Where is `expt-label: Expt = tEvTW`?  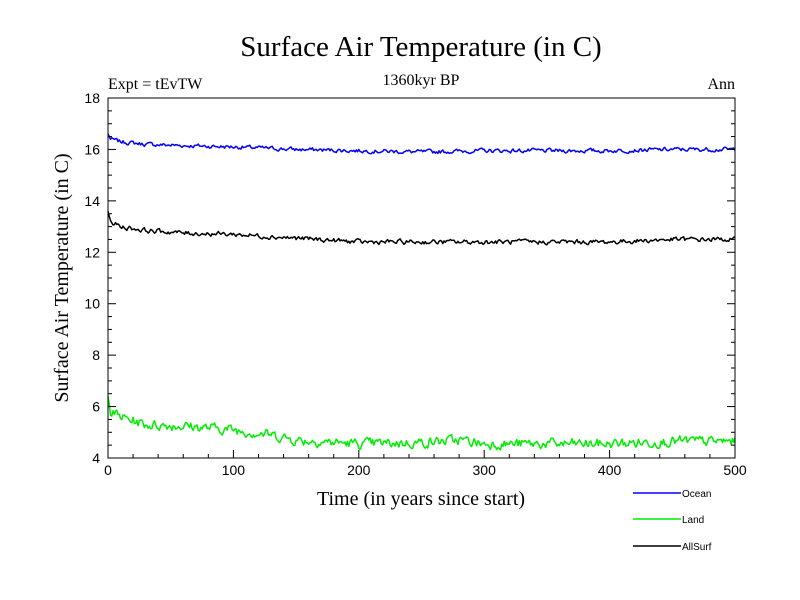
expt-label: Expt = tEvTW is located at coordinates (155, 84).